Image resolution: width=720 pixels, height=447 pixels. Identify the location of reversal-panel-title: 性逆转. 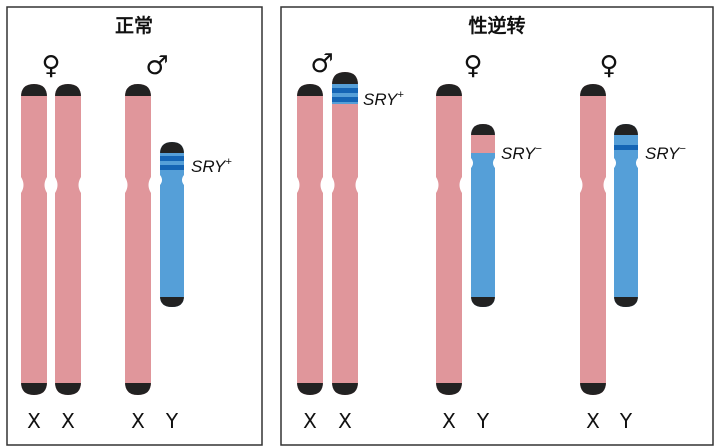
(496, 25).